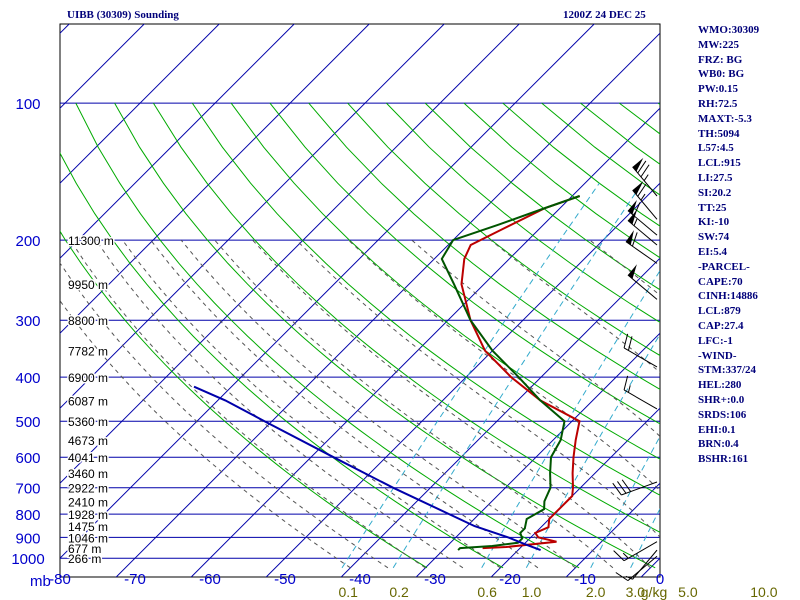 Image resolution: width=800 pixels, height=600 pixels. What do you see at coordinates (88, 285) in the screenshot?
I see `height-label: 9950 m` at bounding box center [88, 285].